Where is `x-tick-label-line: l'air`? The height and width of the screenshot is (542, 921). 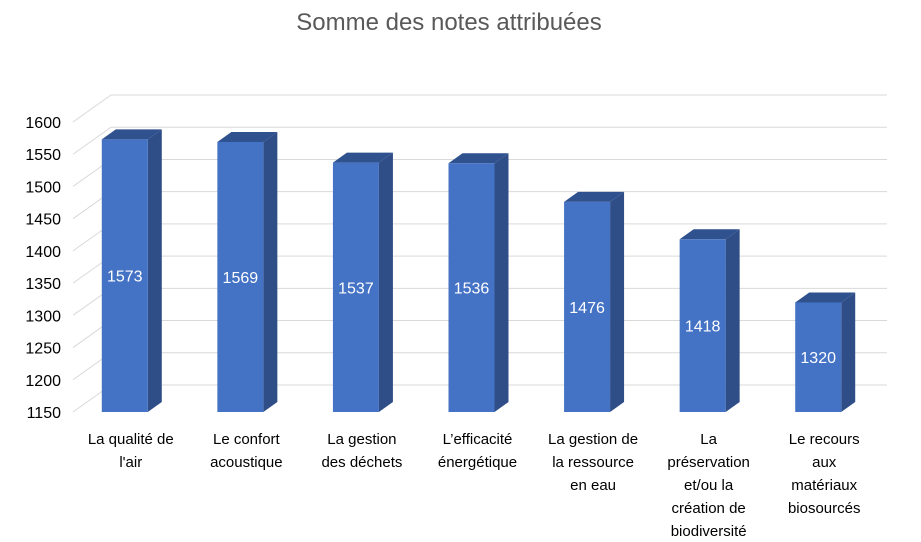
x-tick-label-line: l'air is located at coordinates (130, 462).